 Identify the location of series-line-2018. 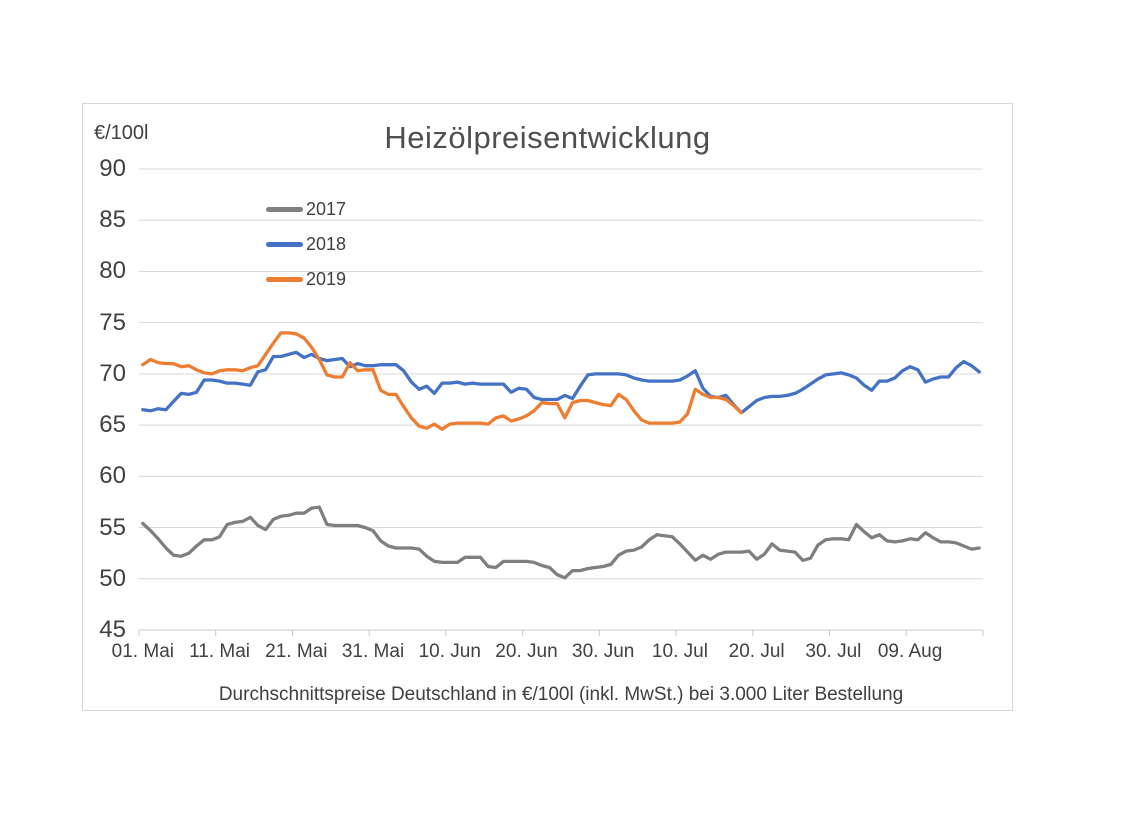
(561, 382).